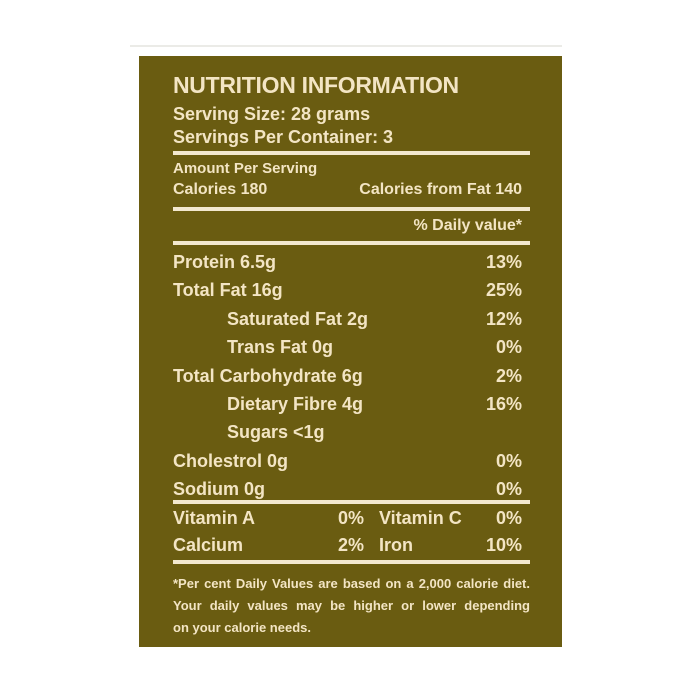 This screenshot has height=700, width=700. I want to click on nutrient-name: Sodium 0g, so click(219, 489).